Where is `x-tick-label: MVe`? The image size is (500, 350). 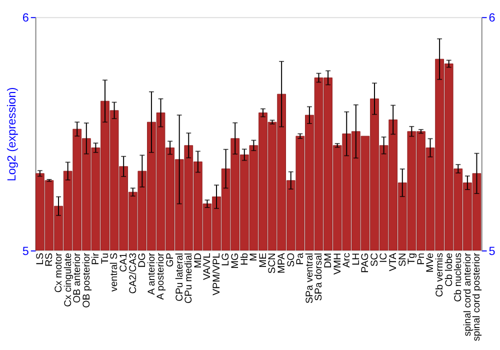 x-tick-label: MVe is located at coordinates (430, 262).